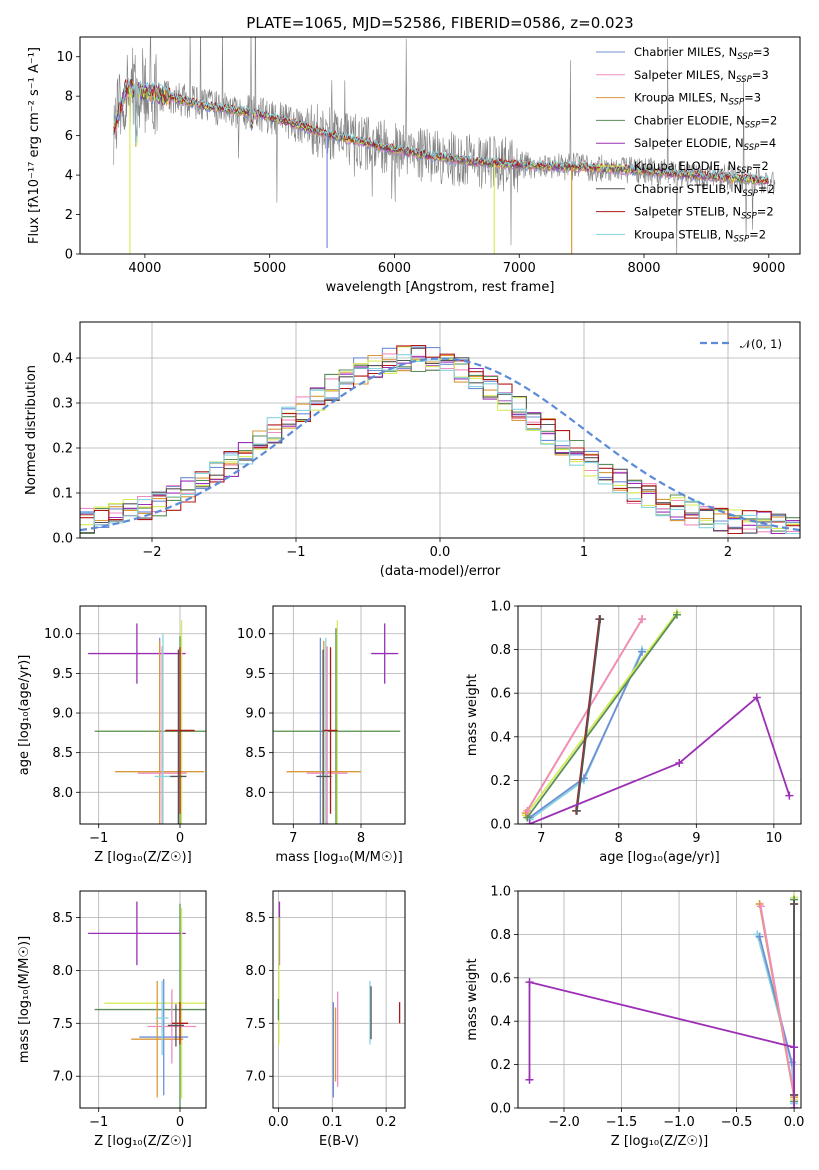 The width and height of the screenshot is (819, 1170). I want to click on model-spectrum-salpeter-stelib, so click(441, 131).